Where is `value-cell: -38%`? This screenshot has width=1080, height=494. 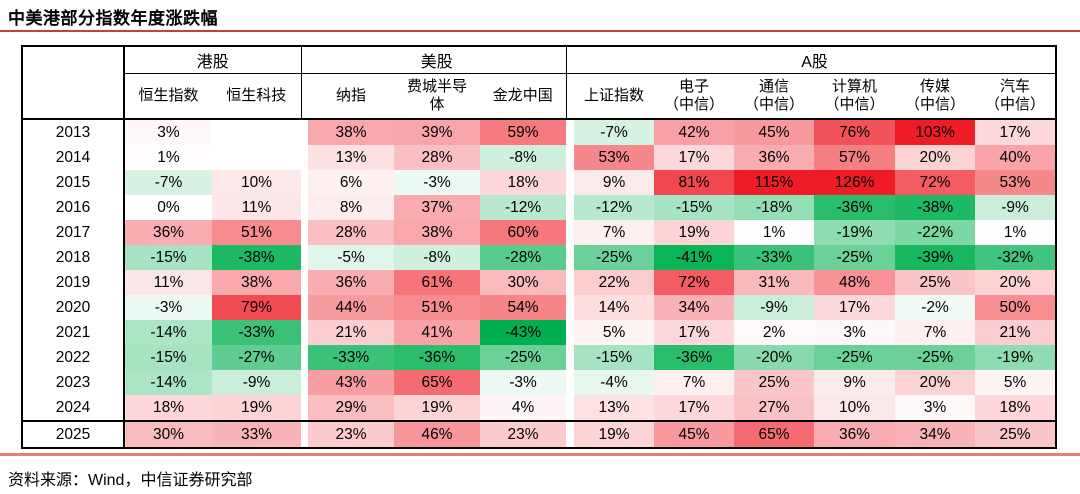
value-cell: -38% is located at coordinates (935, 207).